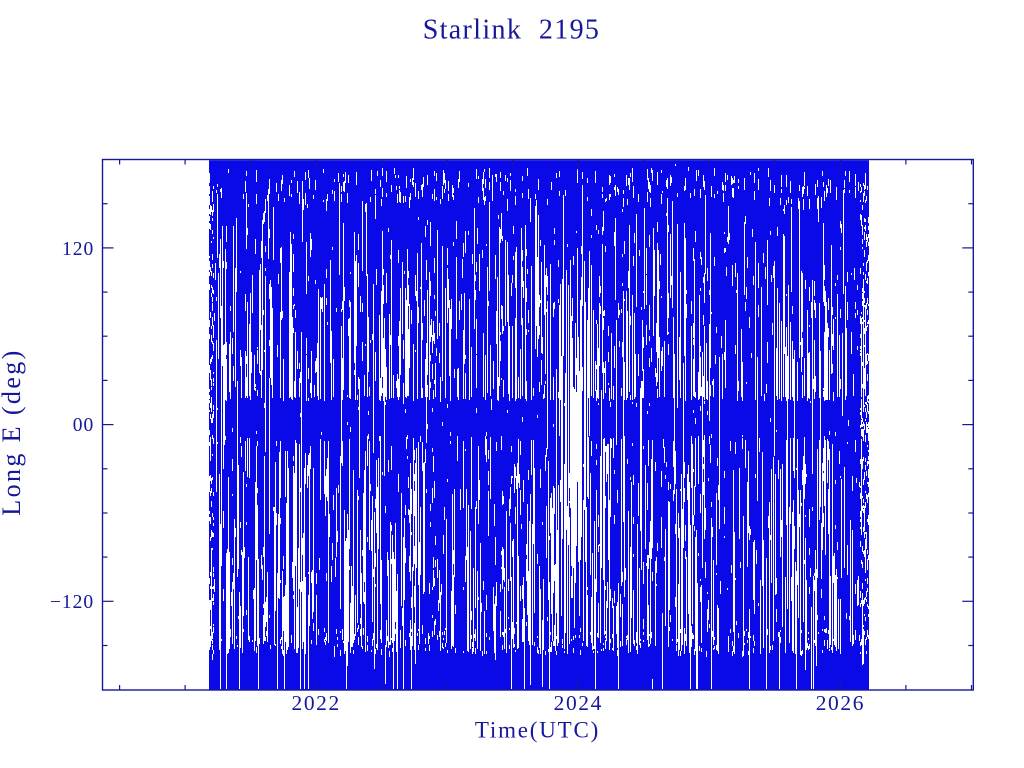 Image resolution: width=1024 pixels, height=768 pixels. I want to click on svg-text: 2024, so click(578, 703).